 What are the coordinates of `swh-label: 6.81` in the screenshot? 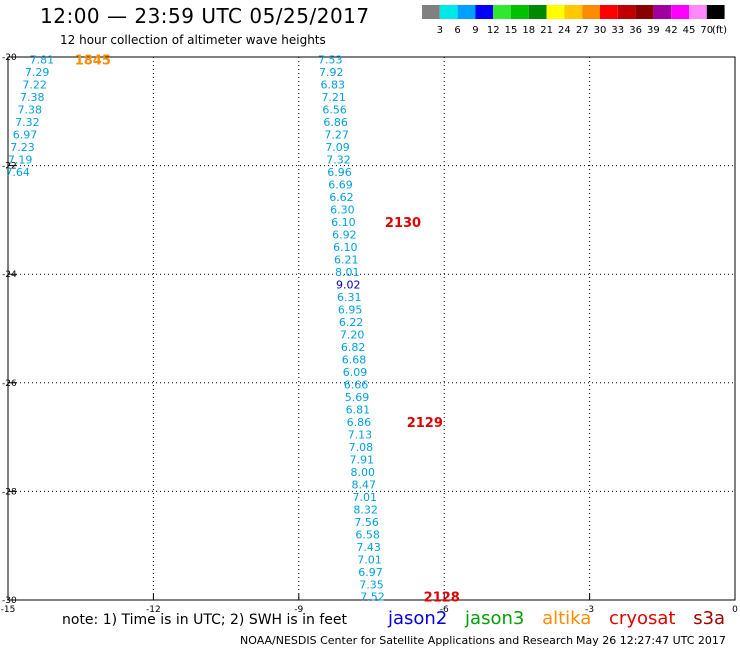 It's located at (358, 409).